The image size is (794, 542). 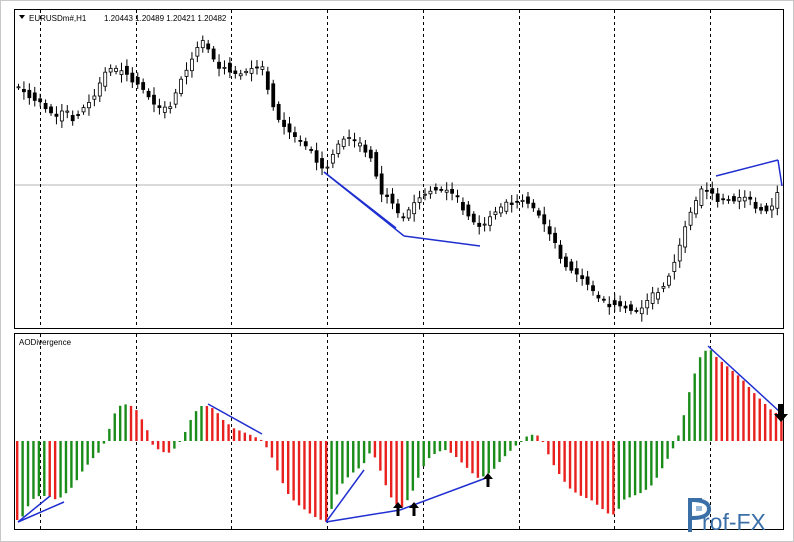 I want to click on logo-p-bowl, so click(x=701, y=509).